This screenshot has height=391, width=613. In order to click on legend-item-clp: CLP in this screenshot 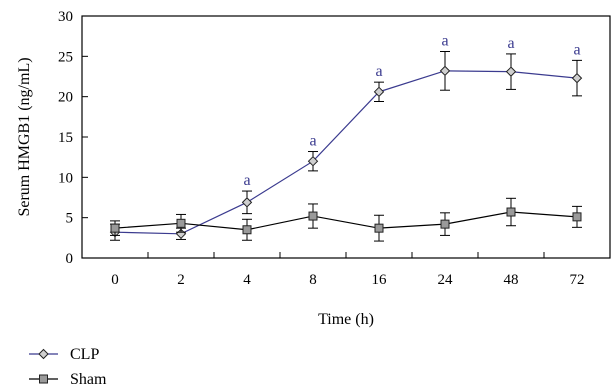, I will do `click(64, 354)`.